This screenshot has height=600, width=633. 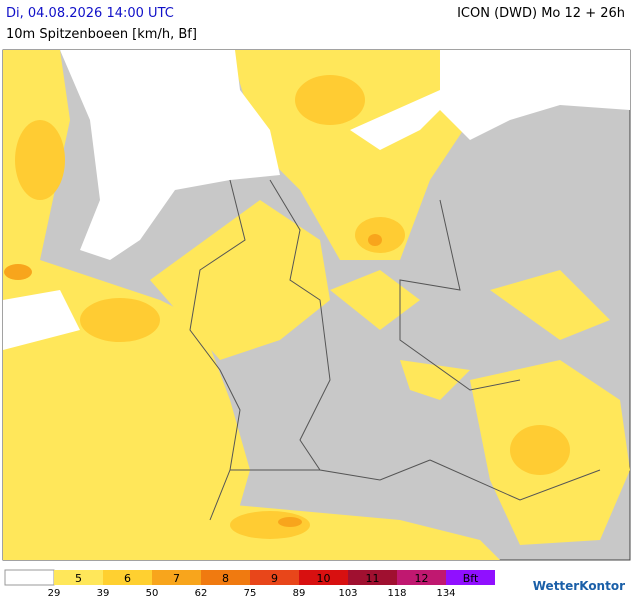 What do you see at coordinates (250, 593) in the screenshot?
I see `kmh-label: 75` at bounding box center [250, 593].